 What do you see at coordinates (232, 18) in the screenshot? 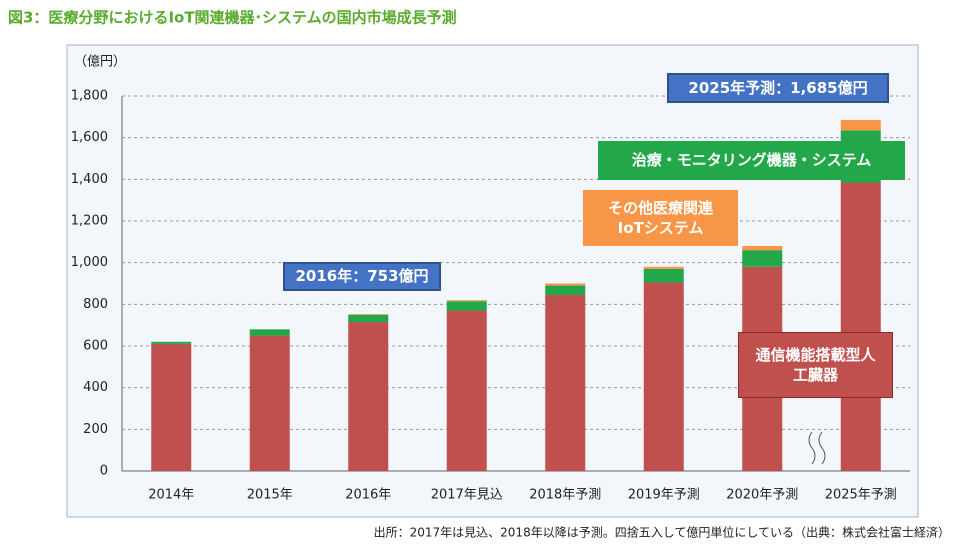
I see `chart-title: 図3：医療分野におけるIoT関連機器･システムの国内市場成長予測` at bounding box center [232, 18].